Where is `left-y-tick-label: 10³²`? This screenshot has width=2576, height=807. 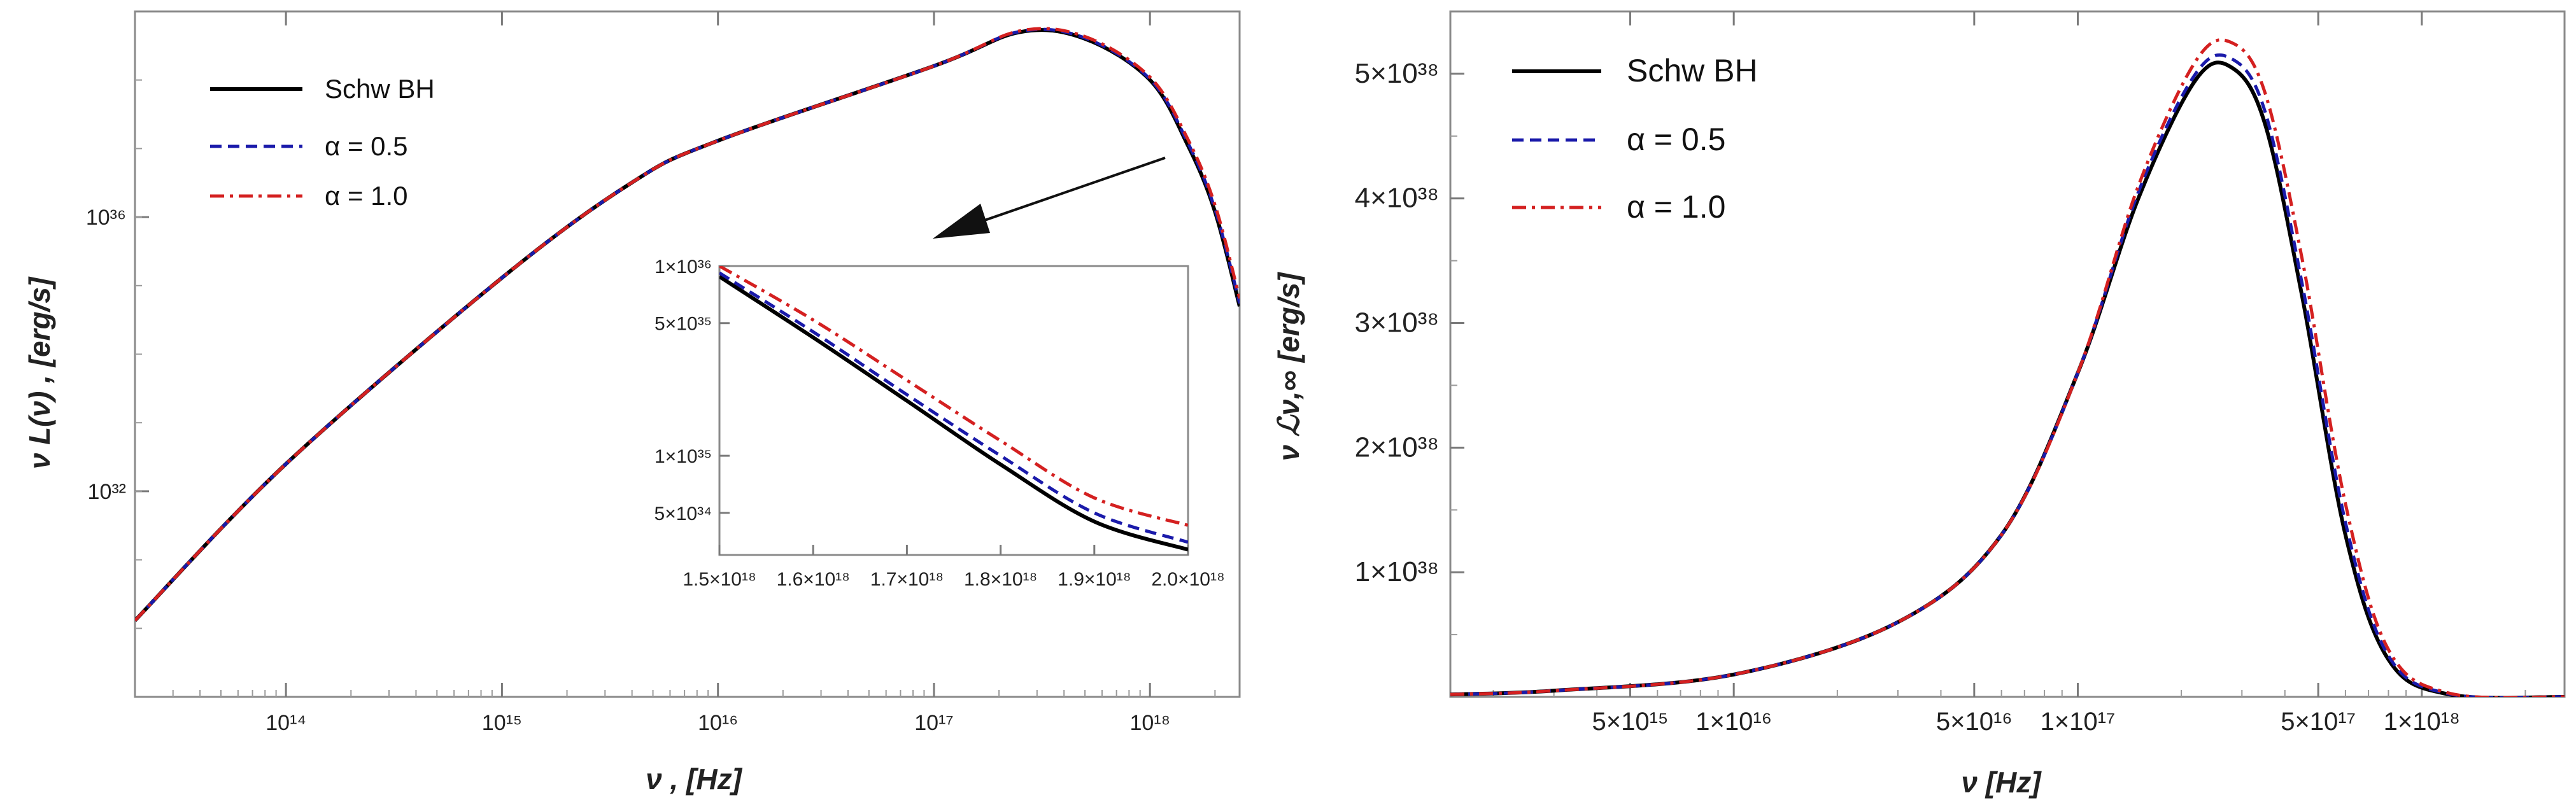 left-y-tick-label: 10³² is located at coordinates (107, 492).